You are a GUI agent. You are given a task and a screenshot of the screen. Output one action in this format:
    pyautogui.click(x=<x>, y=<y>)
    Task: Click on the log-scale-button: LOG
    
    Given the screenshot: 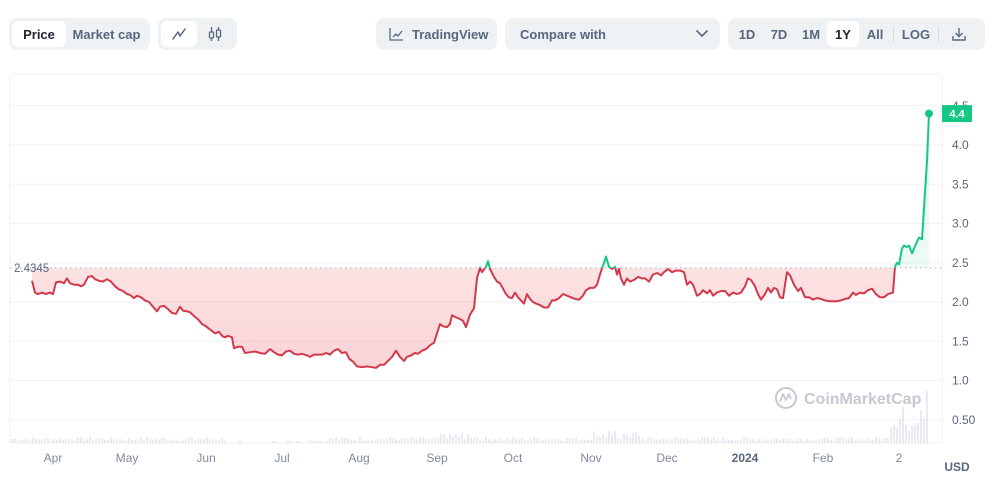 What is the action you would take?
    pyautogui.click(x=916, y=34)
    